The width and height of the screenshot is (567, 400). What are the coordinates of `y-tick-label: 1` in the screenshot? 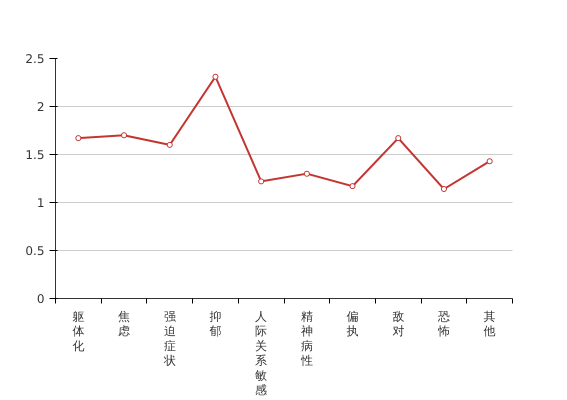 It's located at (40, 203).